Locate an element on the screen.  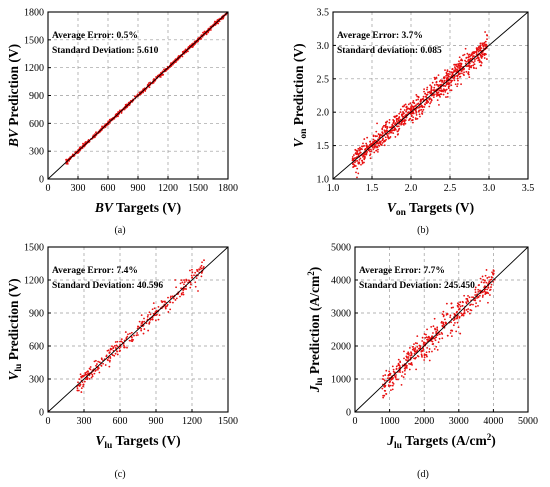
y-axis-label: BV Prediction (V) is located at coordinates (13, 96).